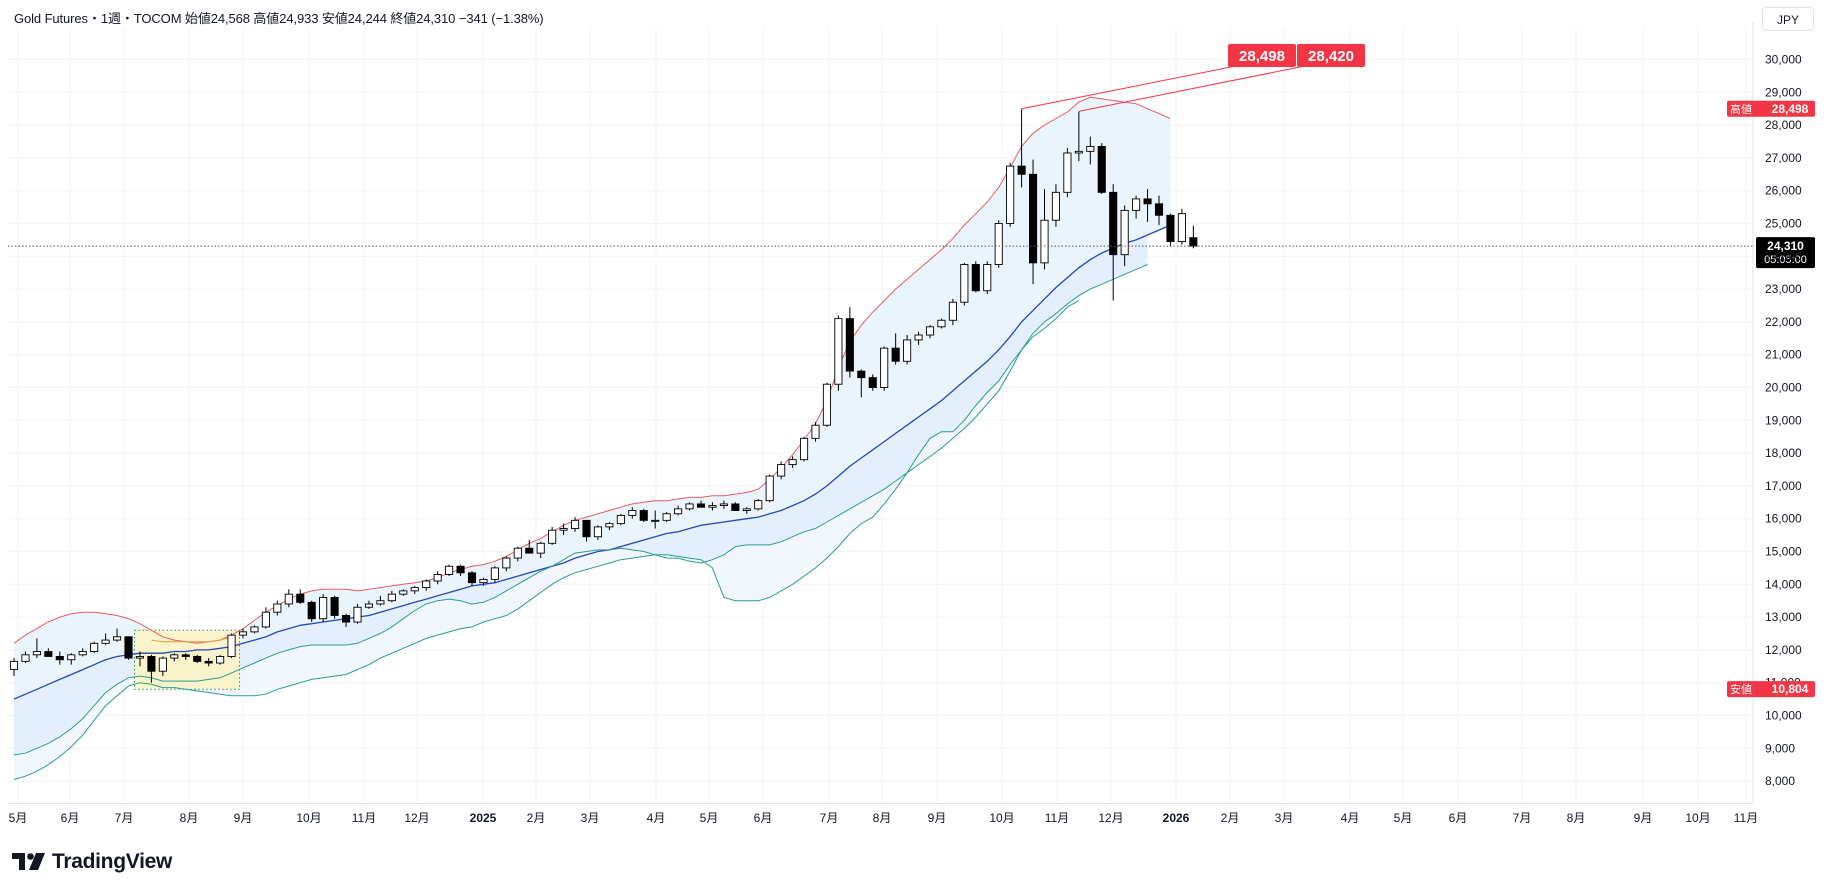  I want to click on price-tick-label: 14,000, so click(1783, 584).